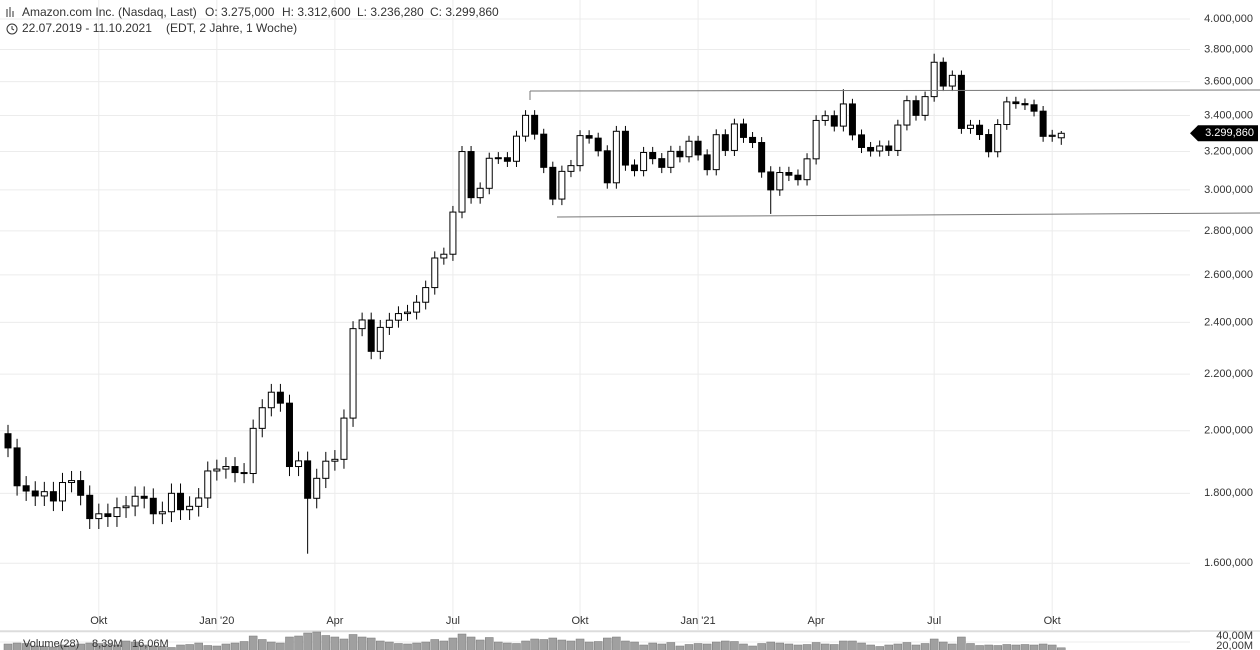 The width and height of the screenshot is (1260, 650). Describe the element at coordinates (1234, 636) in the screenshot. I see `y2-tick-label: 40,00M` at that location.